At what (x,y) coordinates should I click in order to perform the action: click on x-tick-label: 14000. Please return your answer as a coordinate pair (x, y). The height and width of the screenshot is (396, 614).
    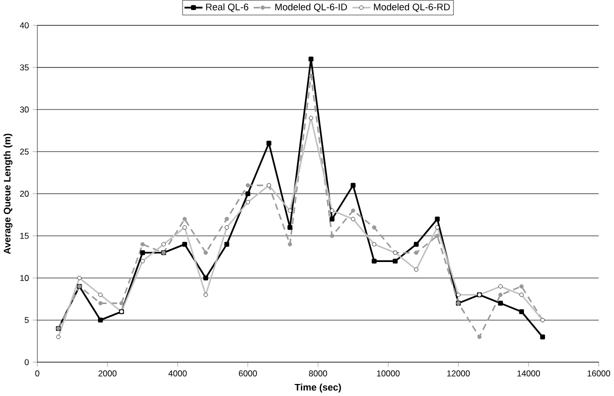
    Looking at the image, I should click on (528, 373).